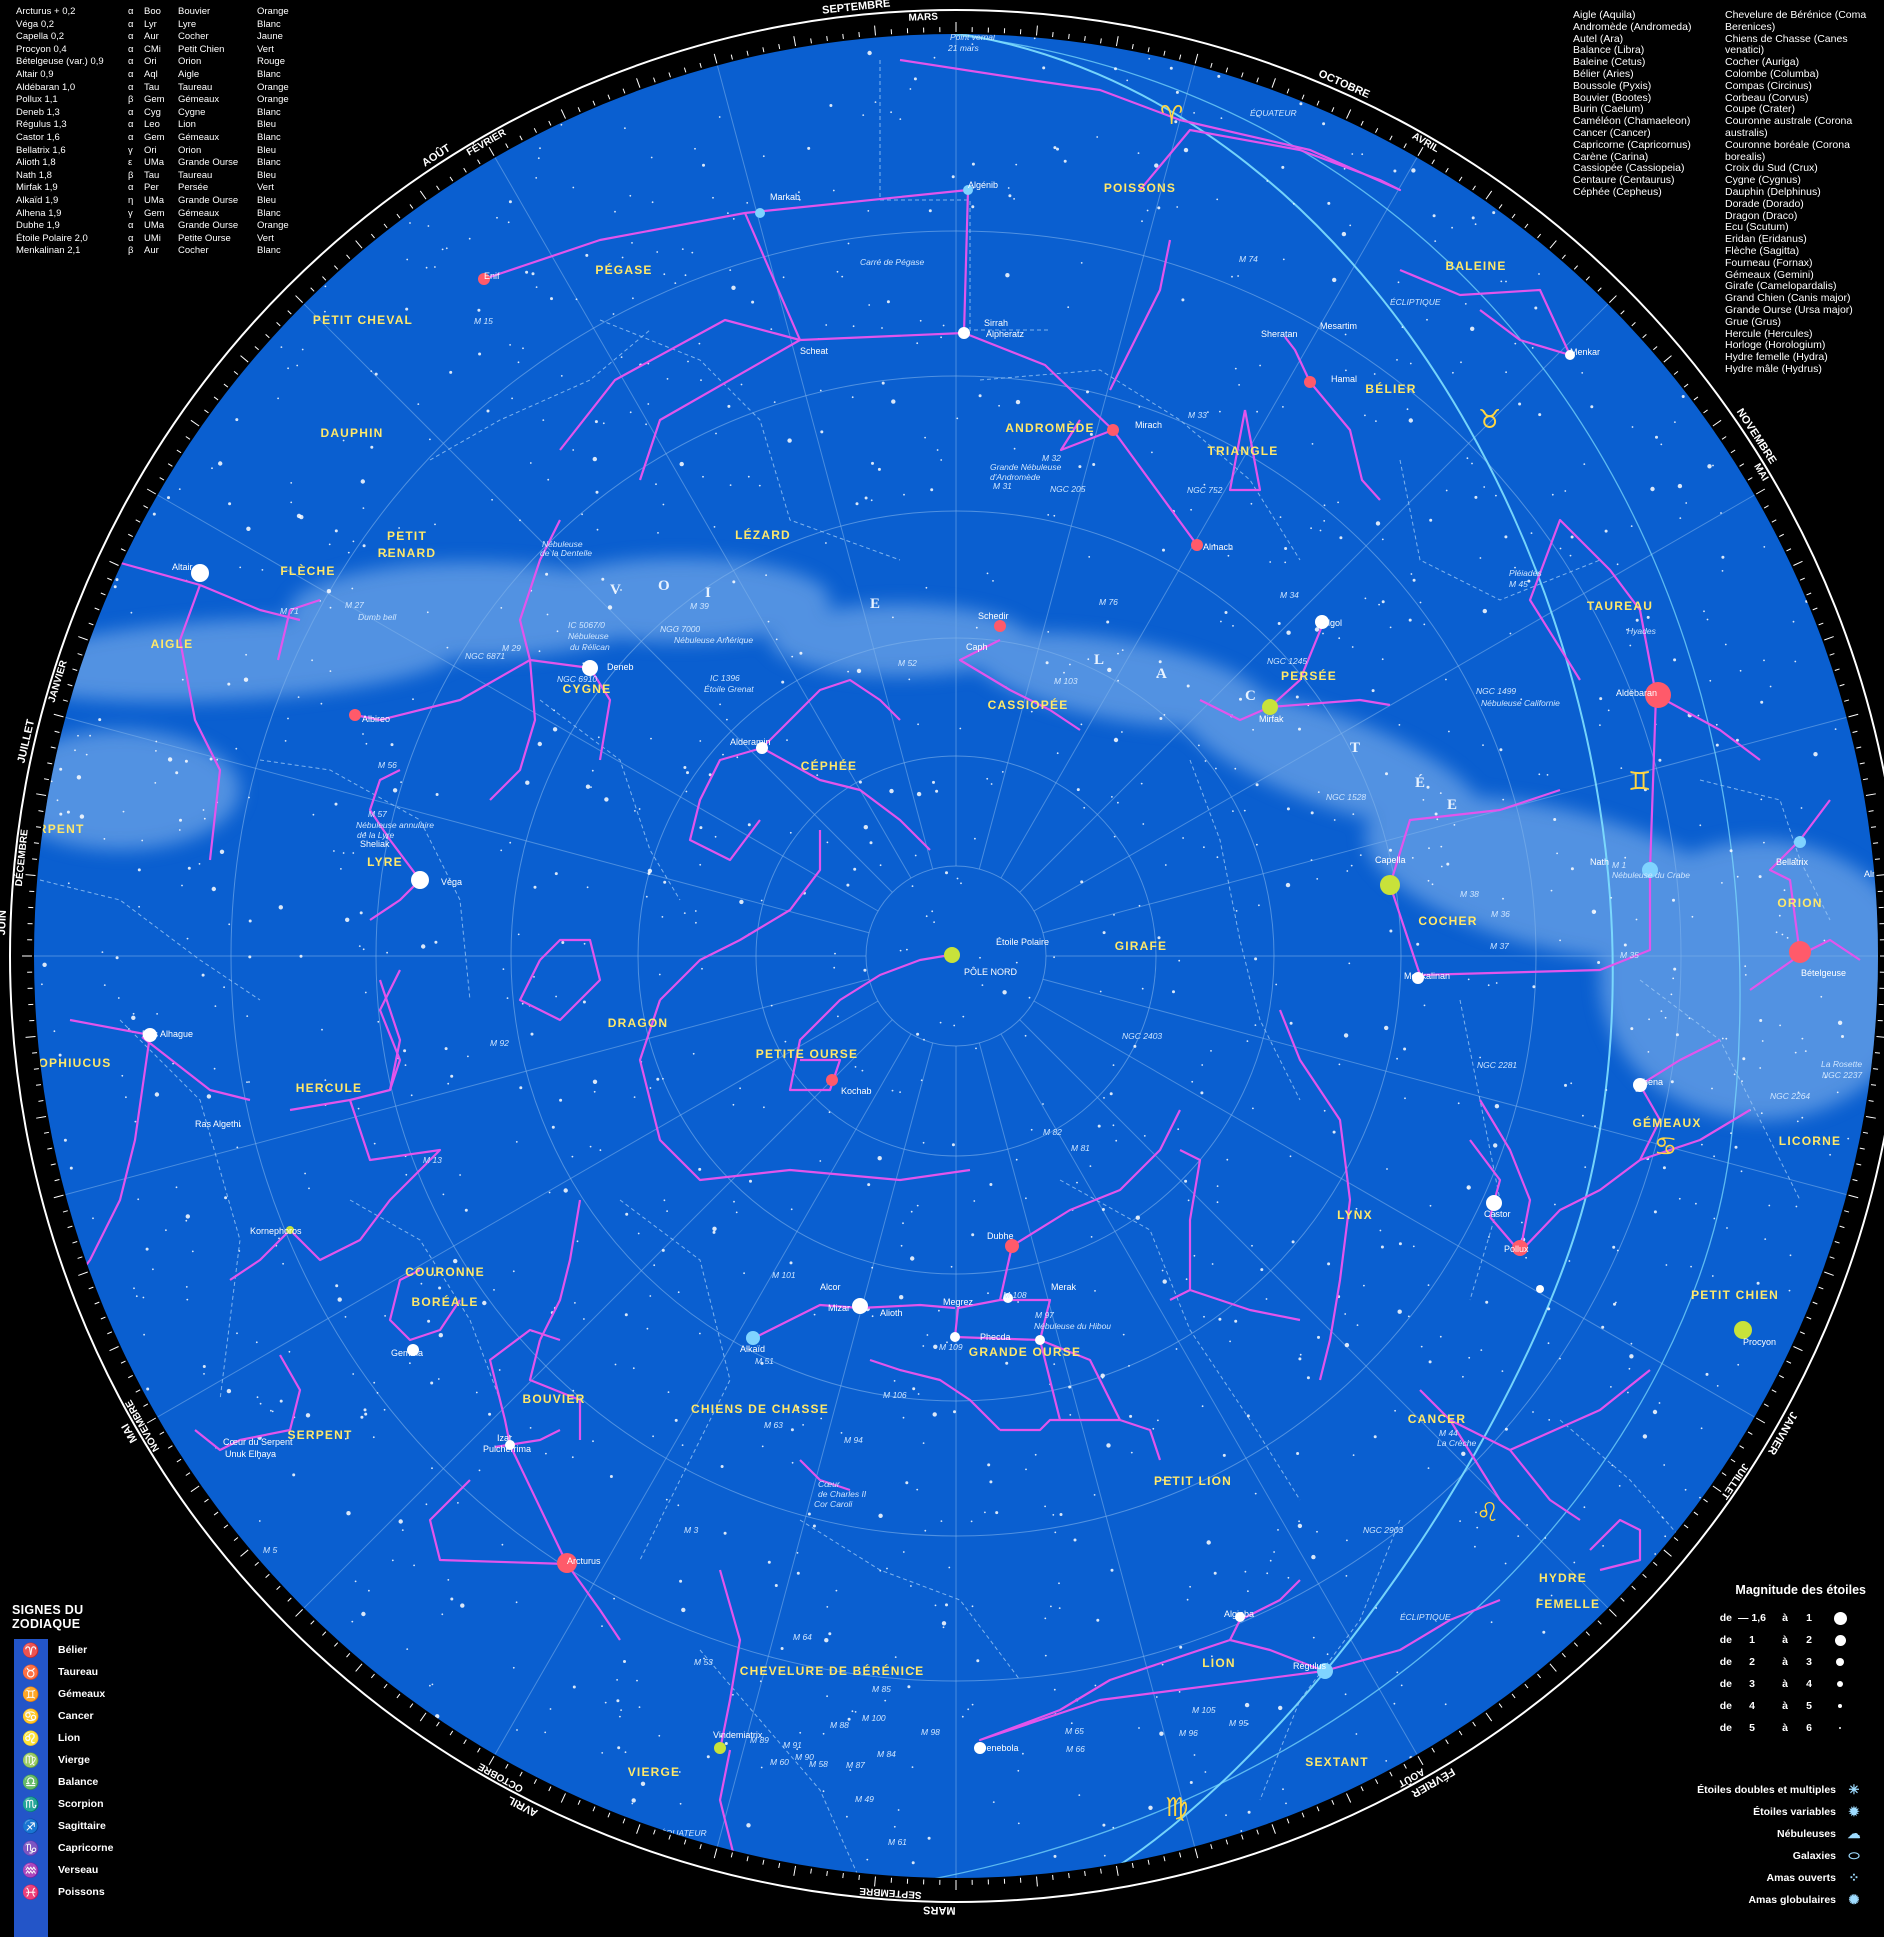  I want to click on star-table-cell: Altair 0,9, so click(72, 75).